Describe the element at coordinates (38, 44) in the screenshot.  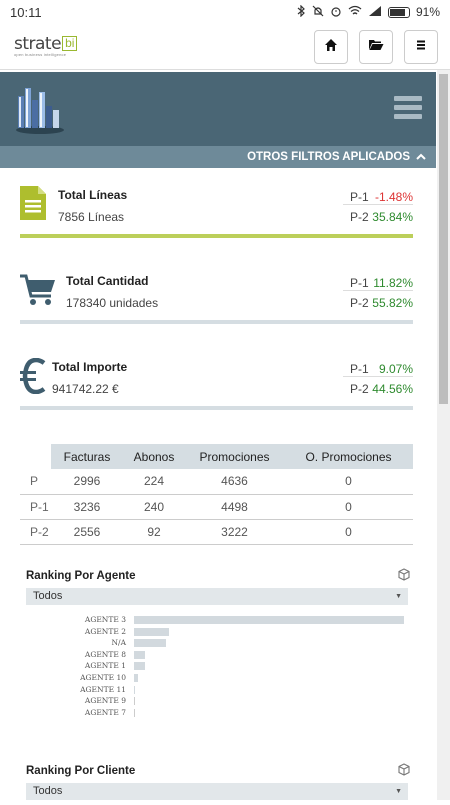
I see `logo-name: strate` at that location.